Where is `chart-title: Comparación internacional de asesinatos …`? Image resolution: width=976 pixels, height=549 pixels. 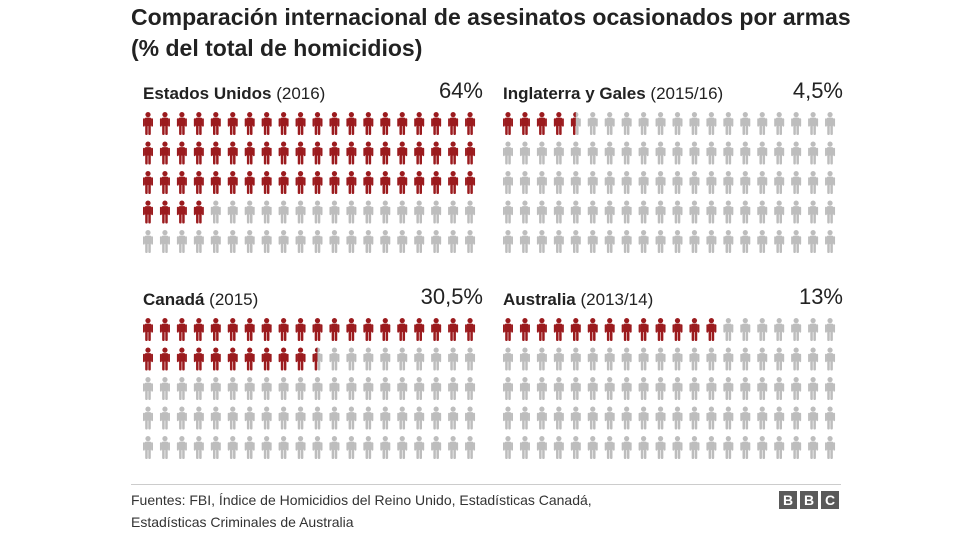
chart-title: Comparación internacional de asesinatos … is located at coordinates (491, 32).